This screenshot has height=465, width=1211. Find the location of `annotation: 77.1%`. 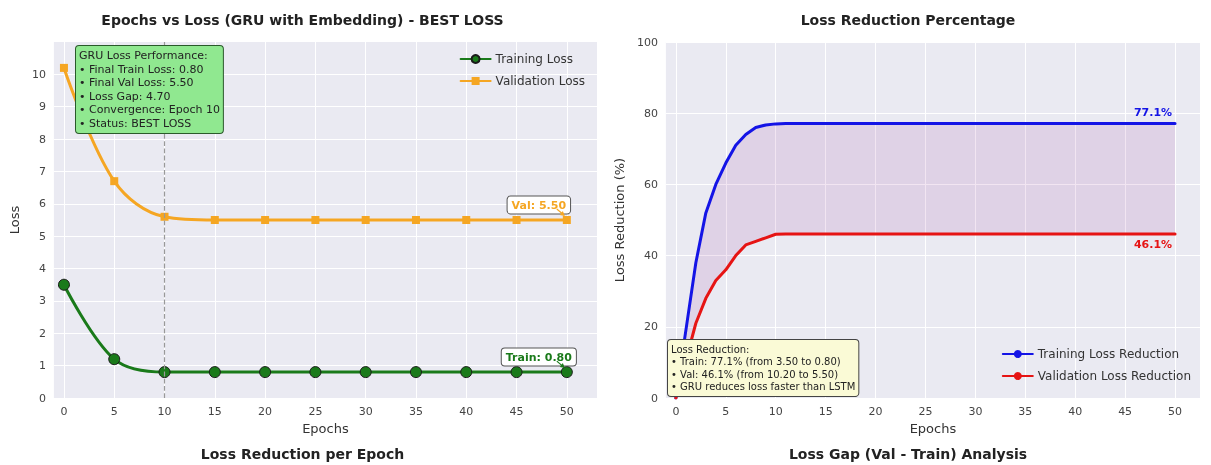

annotation: 77.1% is located at coordinates (1153, 113).